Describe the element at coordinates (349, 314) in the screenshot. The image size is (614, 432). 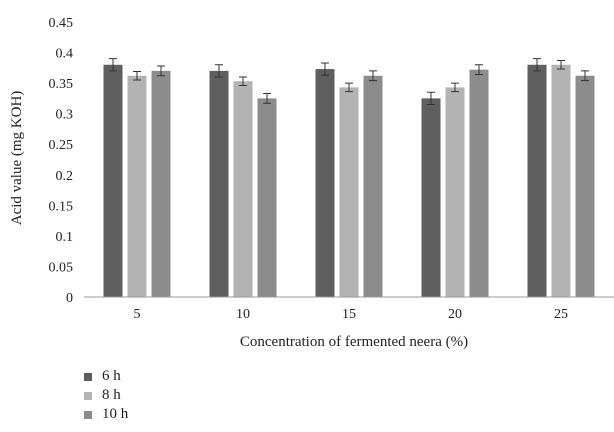
I see `x-tick-label: 15` at that location.